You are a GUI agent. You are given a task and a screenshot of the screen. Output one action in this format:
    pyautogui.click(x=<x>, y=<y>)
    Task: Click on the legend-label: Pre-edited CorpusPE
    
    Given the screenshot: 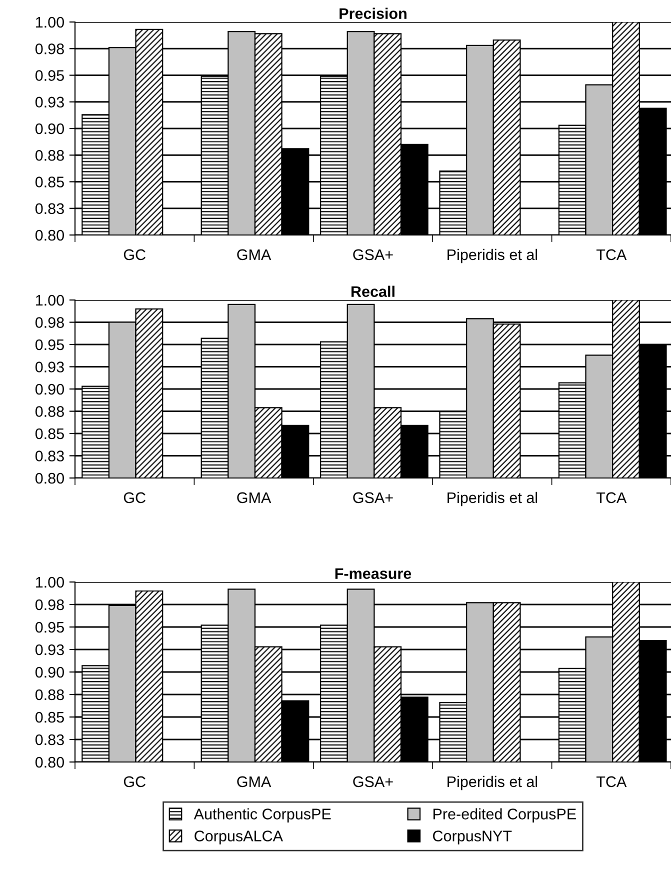 What is the action you would take?
    pyautogui.click(x=505, y=815)
    